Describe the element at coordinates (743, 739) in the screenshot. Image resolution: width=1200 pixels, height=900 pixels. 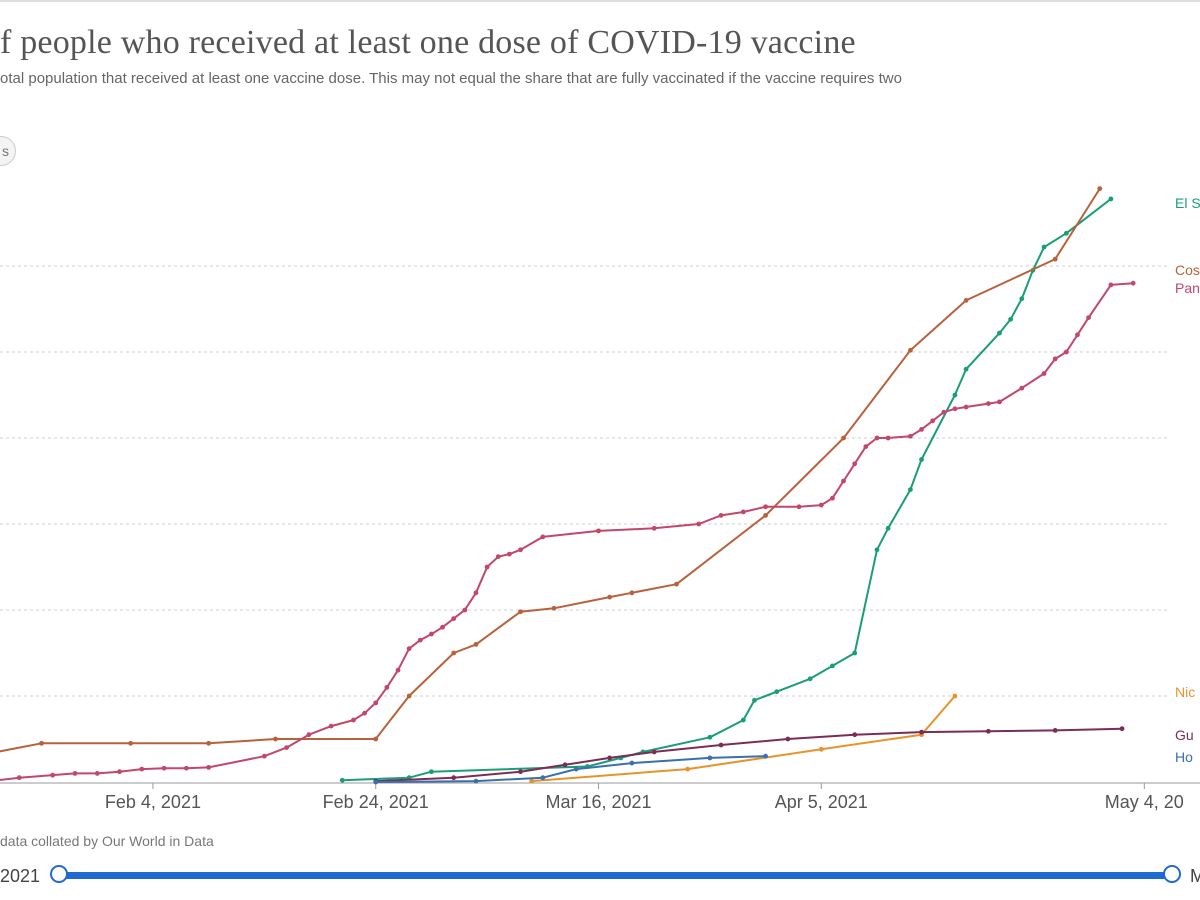
I see `series-line-nic` at that location.